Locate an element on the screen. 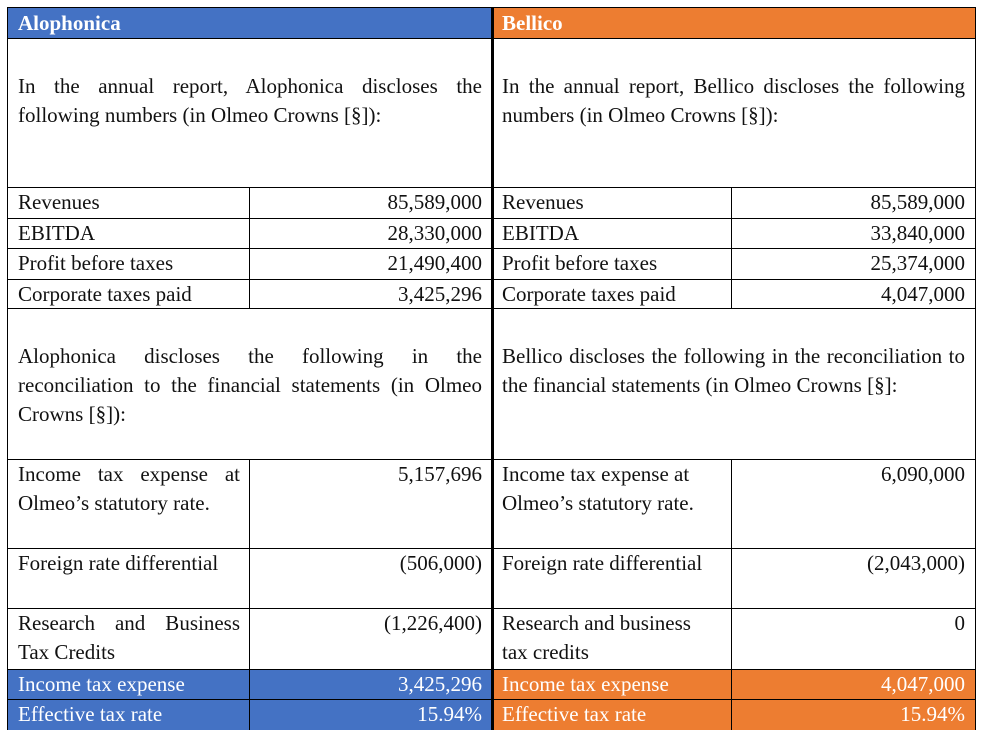 This screenshot has height=737, width=984. row-value: (1,226,400) is located at coordinates (433, 623).